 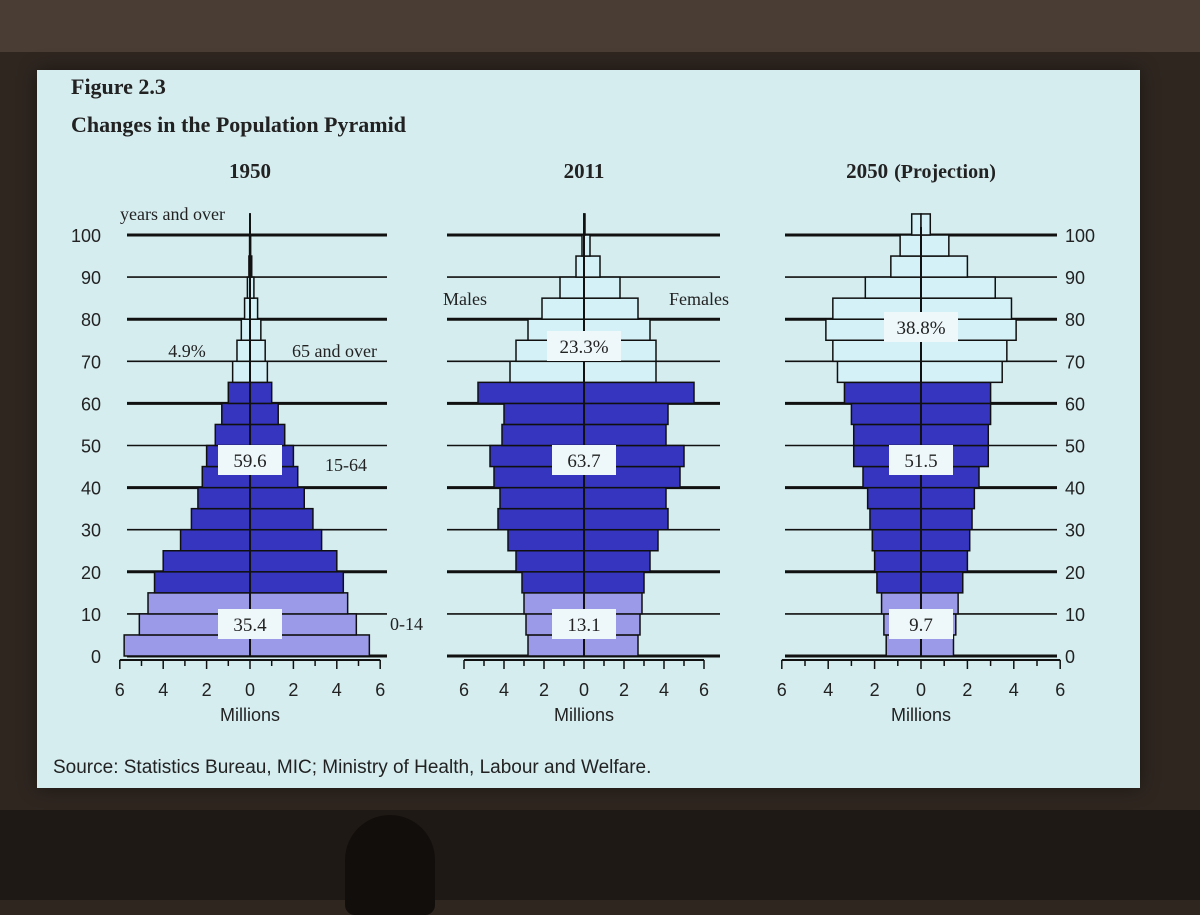 What do you see at coordinates (390, 865) in the screenshot?
I see `audience-head-silhouette` at bounding box center [390, 865].